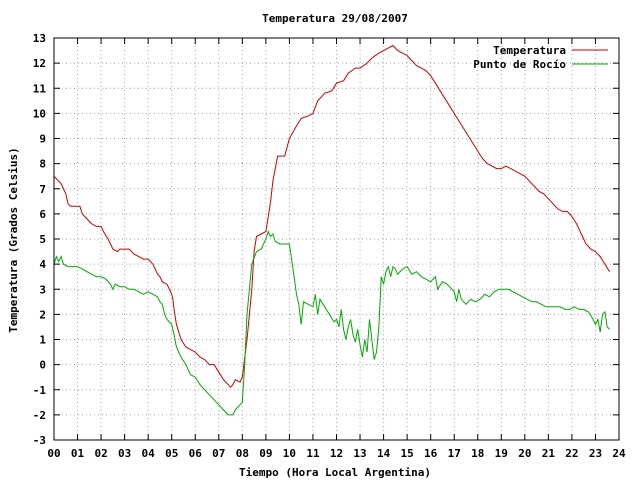  What do you see at coordinates (242, 453) in the screenshot?
I see `x-tick-label: 08` at bounding box center [242, 453].